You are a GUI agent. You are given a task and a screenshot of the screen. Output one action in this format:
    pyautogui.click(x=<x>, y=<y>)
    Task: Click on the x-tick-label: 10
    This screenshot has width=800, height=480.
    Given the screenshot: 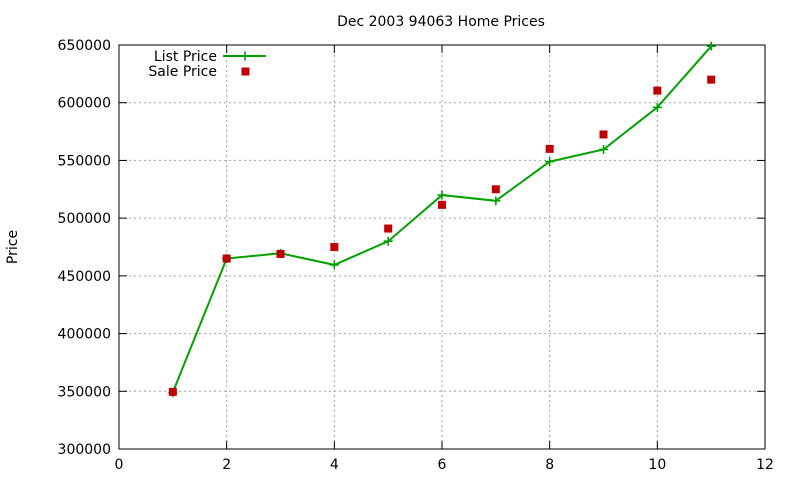 What is the action you would take?
    pyautogui.click(x=657, y=465)
    